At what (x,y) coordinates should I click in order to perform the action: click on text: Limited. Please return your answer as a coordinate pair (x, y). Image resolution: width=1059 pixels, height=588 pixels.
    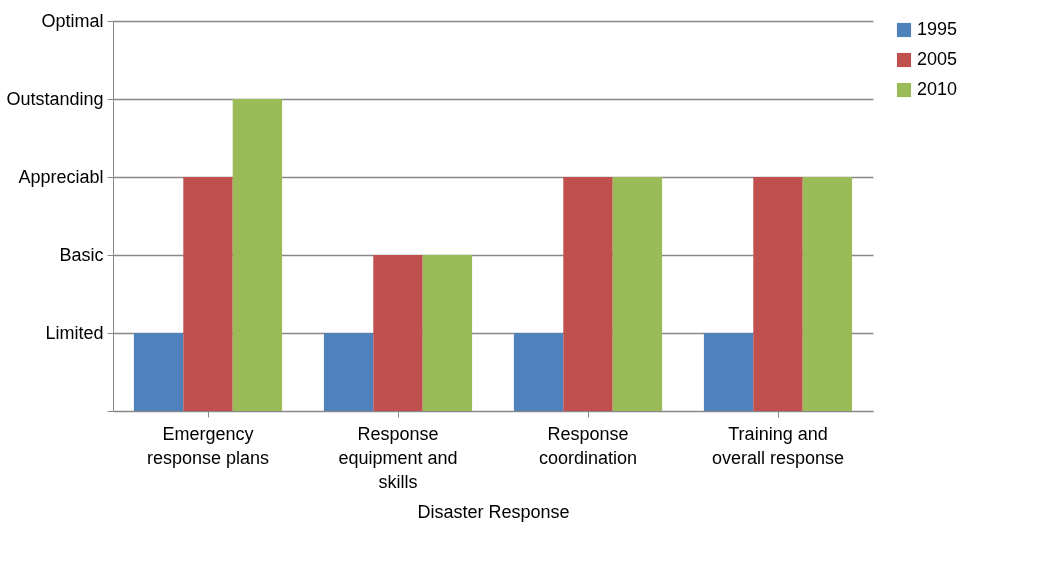
    Looking at the image, I should click on (74, 332).